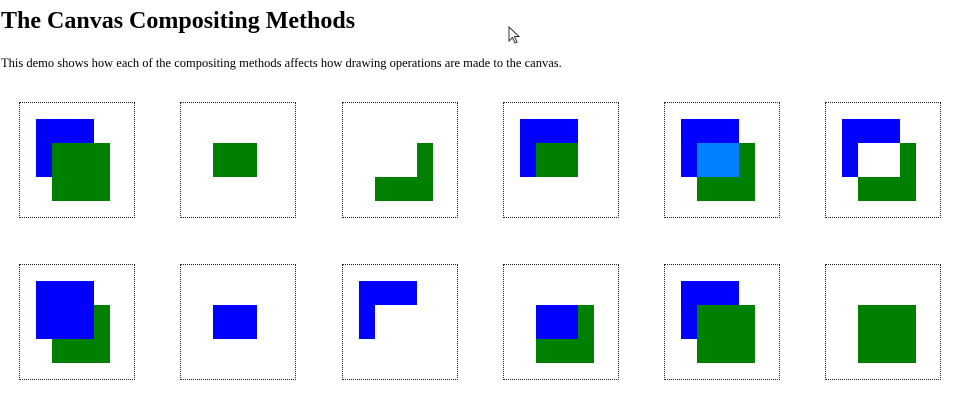 This screenshot has height=407, width=965. Describe the element at coordinates (515, 38) in the screenshot. I see `mouse-cursor-icon` at that location.